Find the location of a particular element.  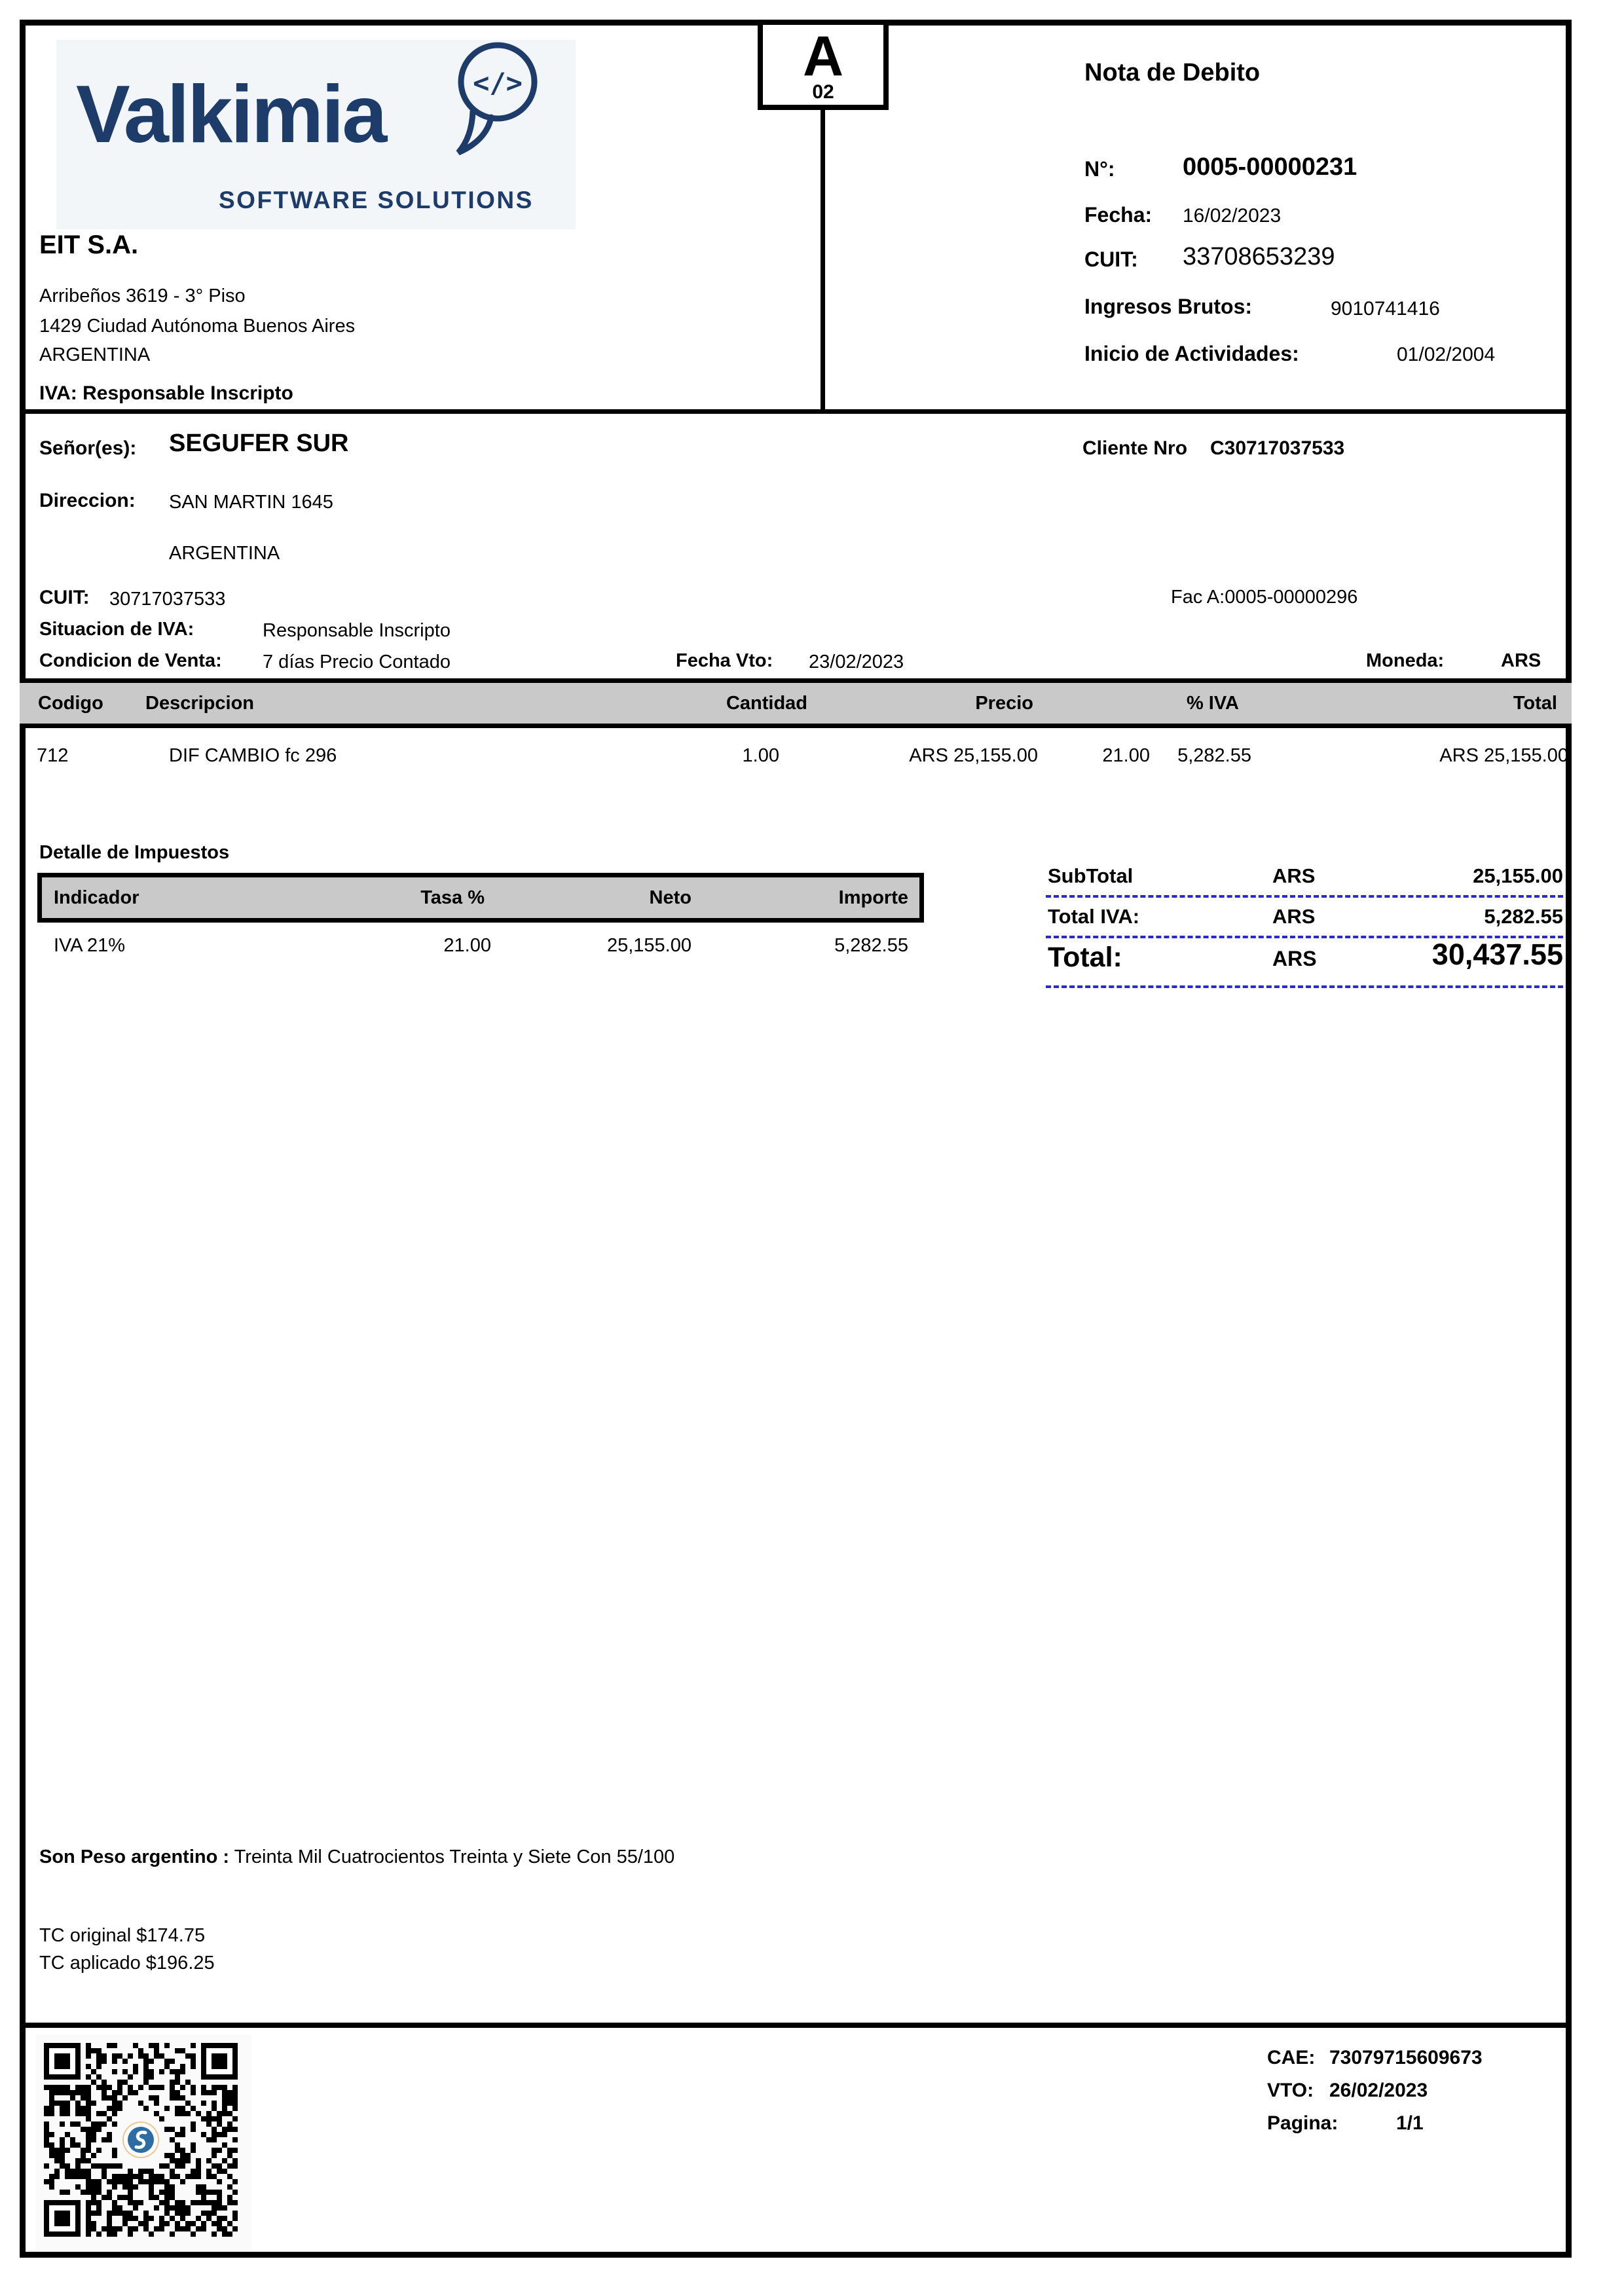

sale-condition-value: 7 días Precio Contado is located at coordinates (357, 662).